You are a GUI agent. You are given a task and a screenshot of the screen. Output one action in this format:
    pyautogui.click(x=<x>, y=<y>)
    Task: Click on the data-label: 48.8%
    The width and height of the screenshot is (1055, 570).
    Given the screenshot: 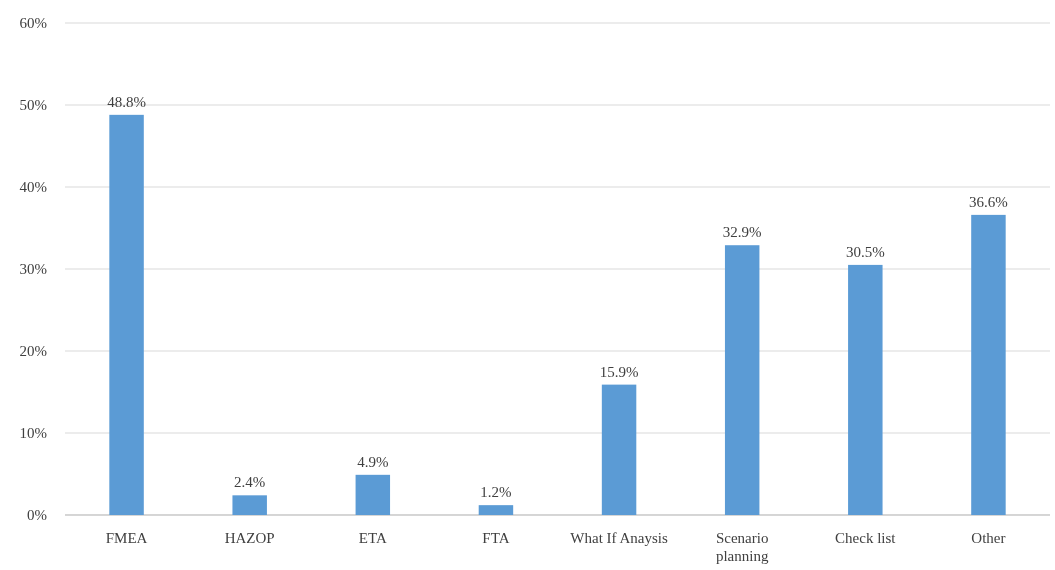 What is the action you would take?
    pyautogui.click(x=126, y=101)
    